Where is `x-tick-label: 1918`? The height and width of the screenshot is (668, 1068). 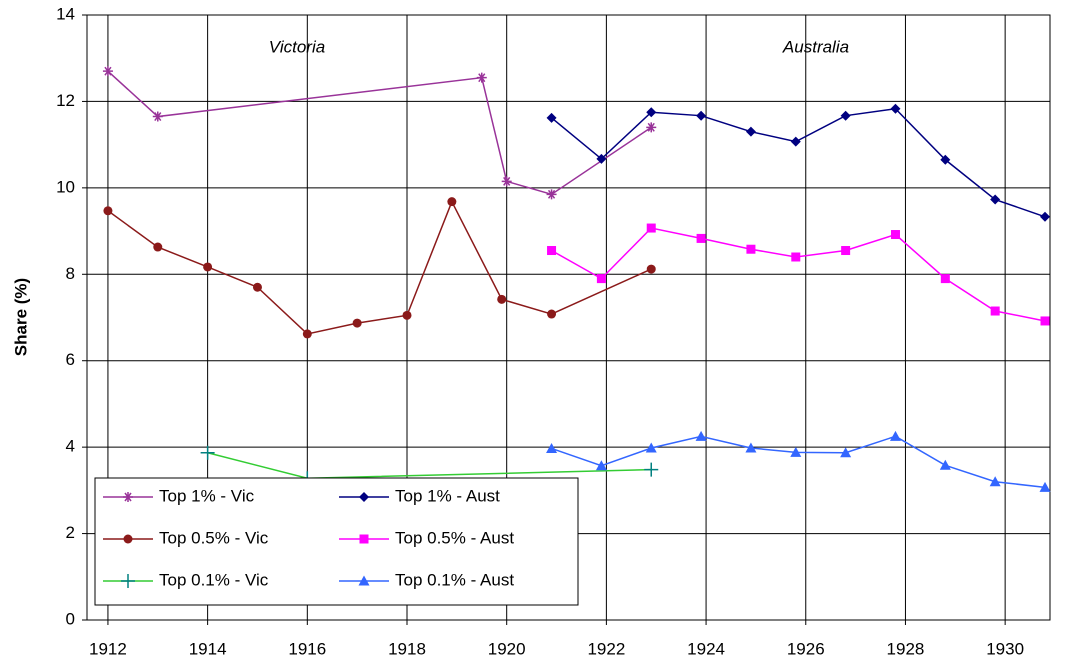
x-tick-label: 1918 is located at coordinates (407, 648).